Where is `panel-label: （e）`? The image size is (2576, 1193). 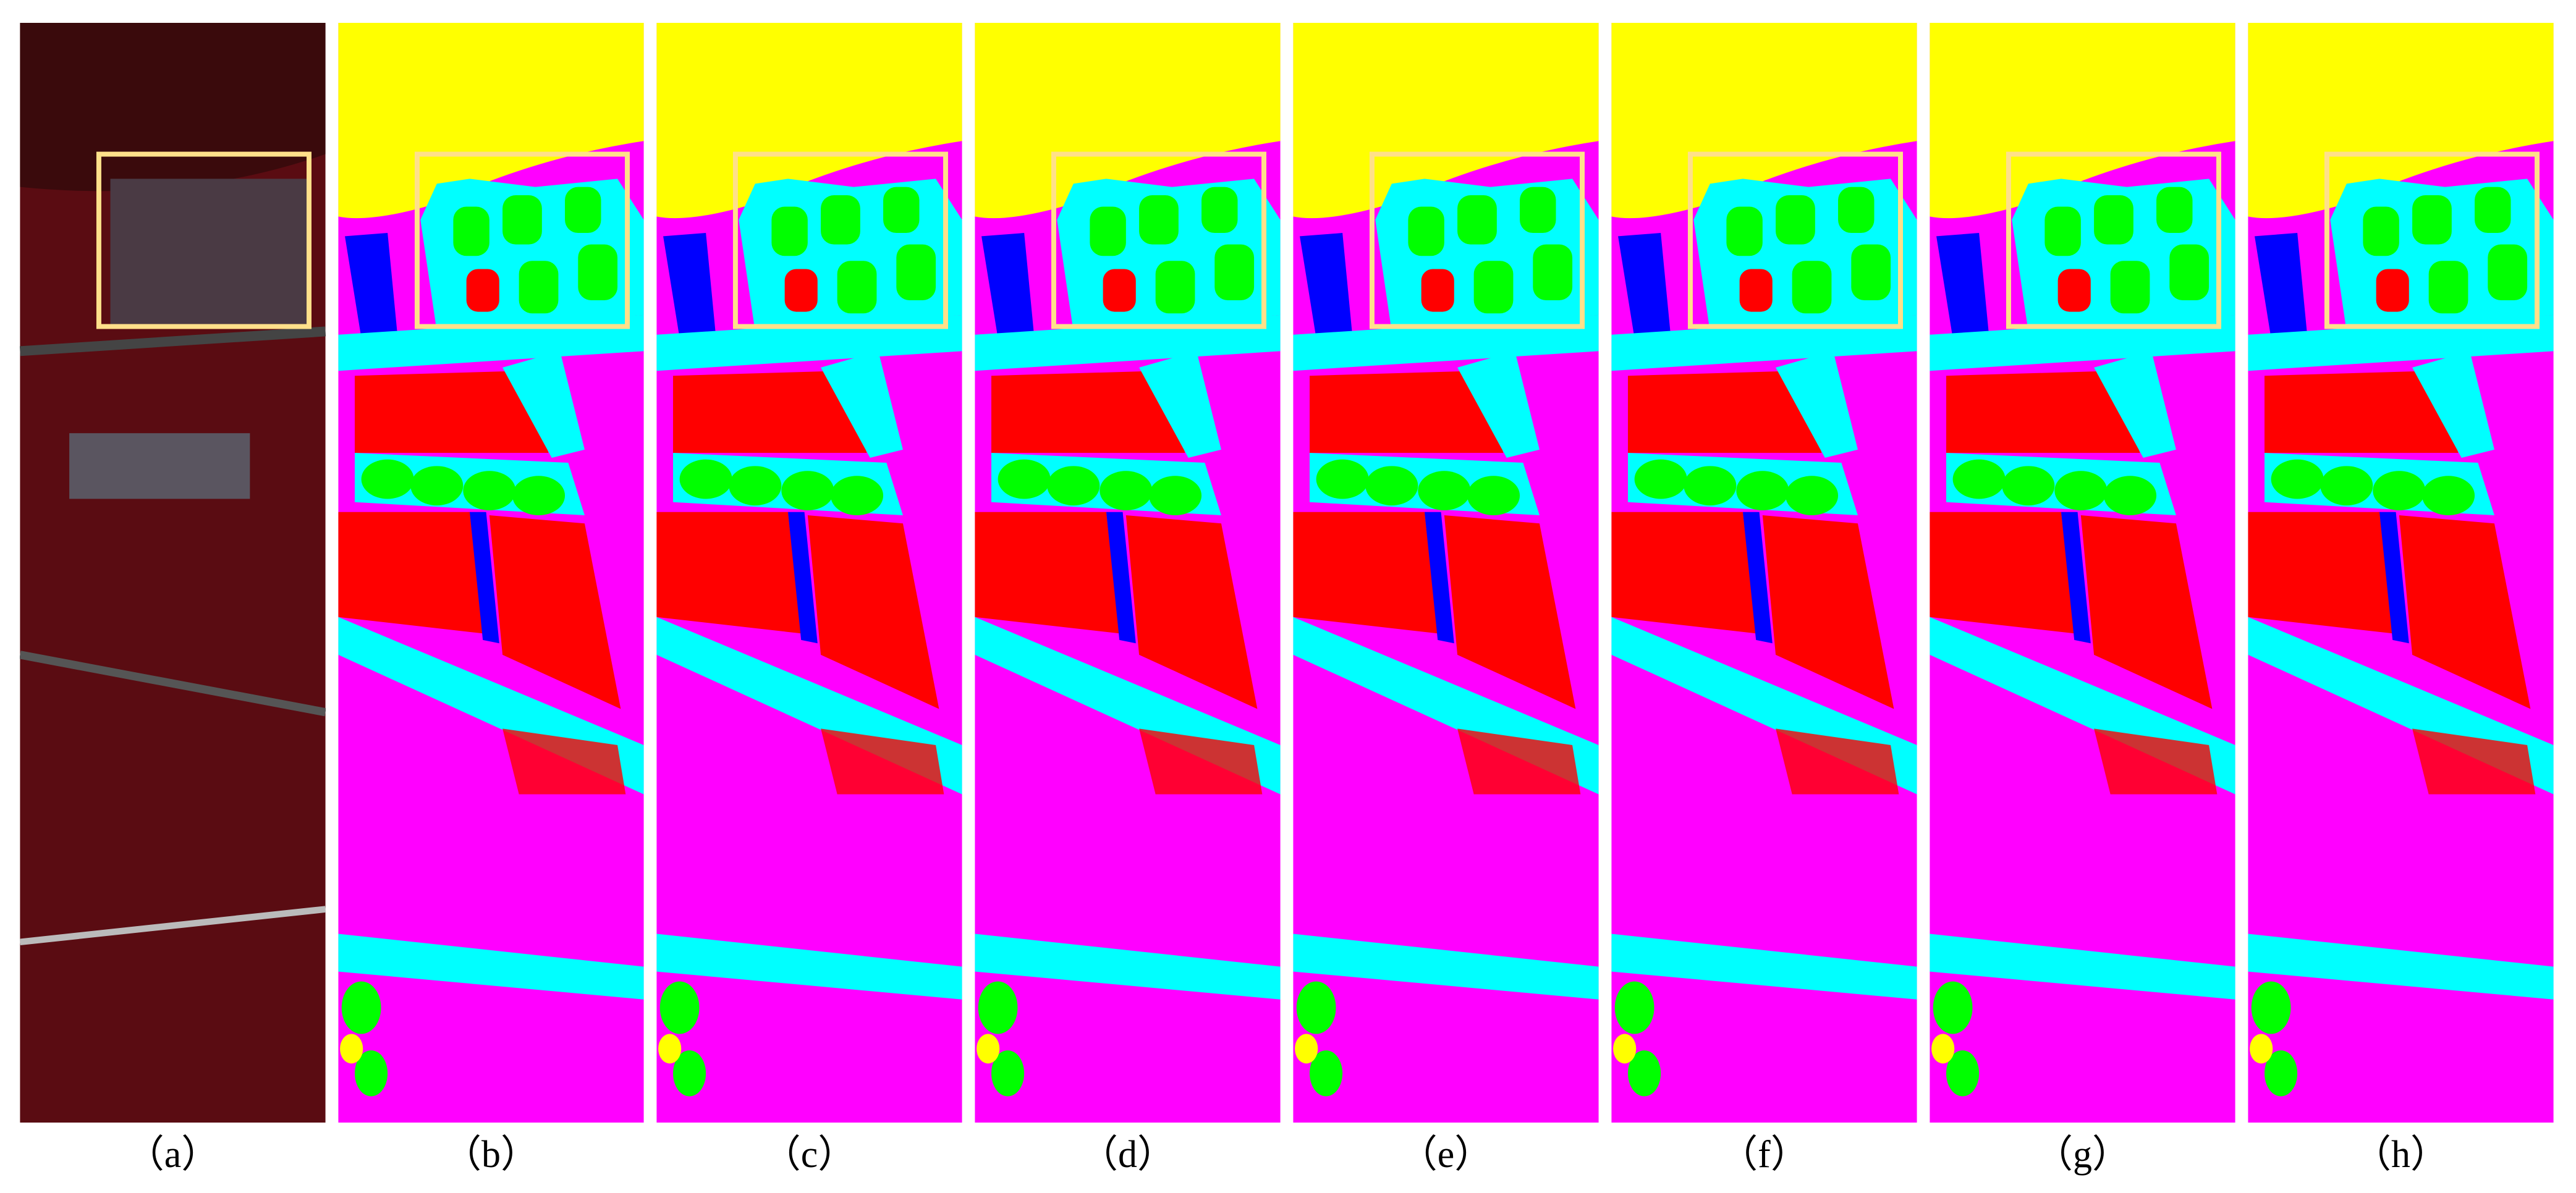
panel-label: （e） is located at coordinates (1446, 1155).